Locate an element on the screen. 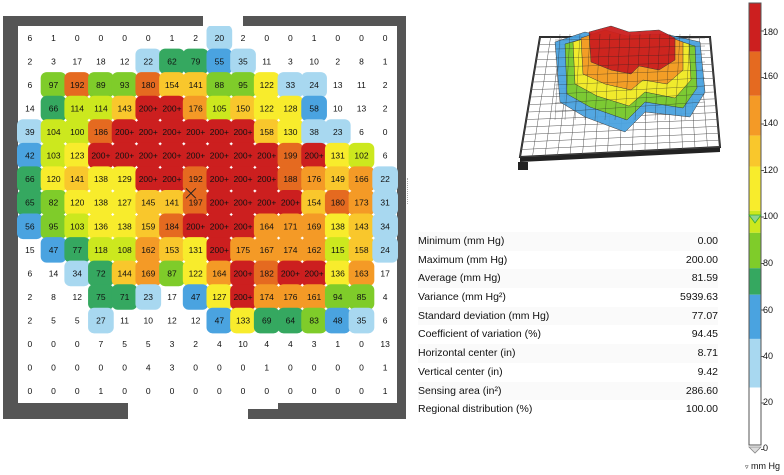 This screenshot has width=784, height=475. legend-border is located at coordinates (755, 224).